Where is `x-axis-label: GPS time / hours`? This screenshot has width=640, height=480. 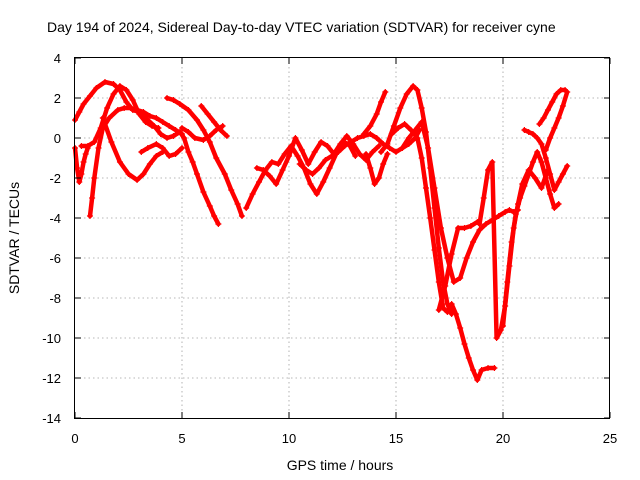 x-axis-label: GPS time / hours is located at coordinates (340, 465).